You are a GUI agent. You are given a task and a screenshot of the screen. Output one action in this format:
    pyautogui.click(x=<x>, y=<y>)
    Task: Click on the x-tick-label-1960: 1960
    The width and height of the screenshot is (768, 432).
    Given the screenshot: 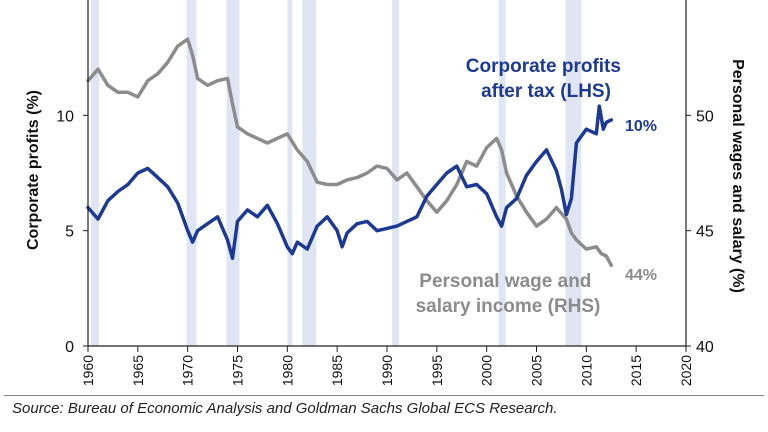 What is the action you would take?
    pyautogui.click(x=88, y=370)
    